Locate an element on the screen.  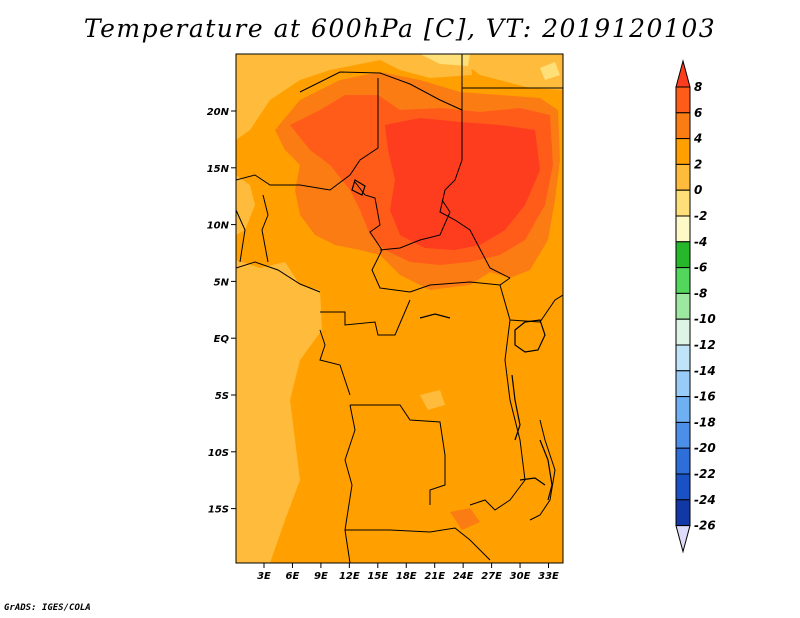
colorbar-label: 6 is located at coordinates (698, 113).